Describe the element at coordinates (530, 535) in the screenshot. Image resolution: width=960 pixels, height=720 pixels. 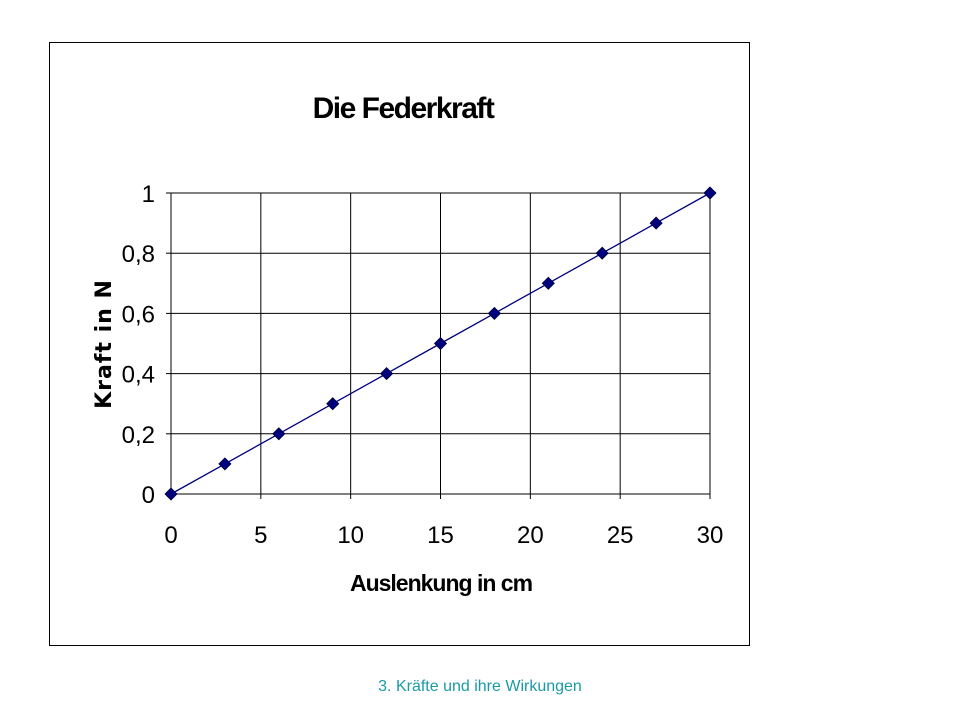
I see `x-tick-label: 20` at that location.